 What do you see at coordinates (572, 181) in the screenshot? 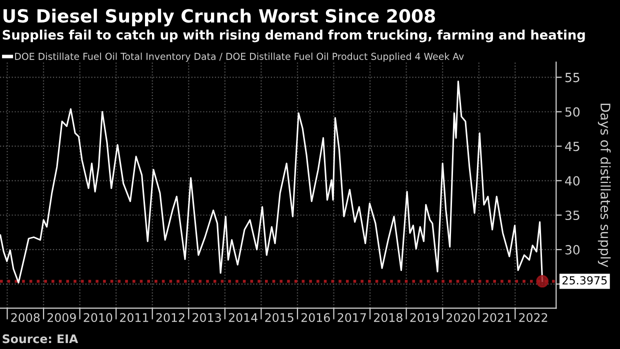
I see `y-tick-label: 40` at bounding box center [572, 181].